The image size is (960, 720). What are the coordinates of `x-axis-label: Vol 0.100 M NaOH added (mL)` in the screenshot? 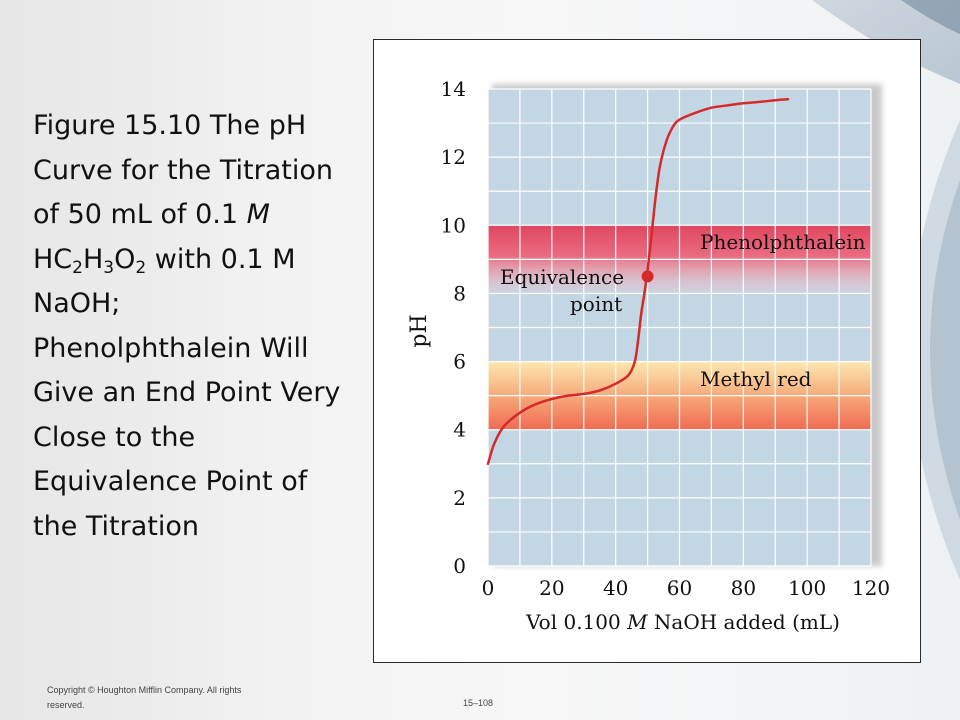 It's located at (682, 622).